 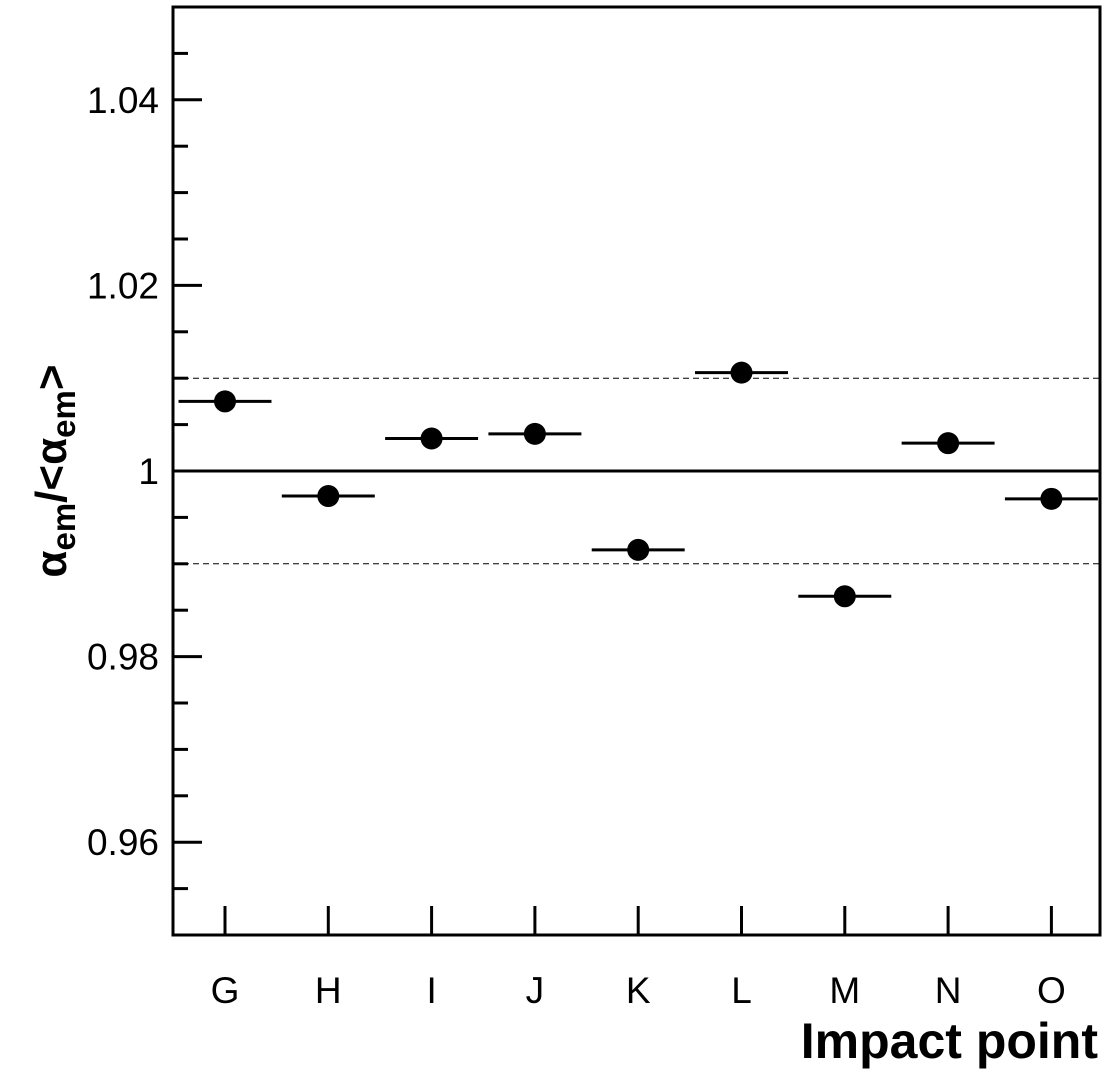 What do you see at coordinates (225, 990) in the screenshot?
I see `x-tick-label: G` at bounding box center [225, 990].